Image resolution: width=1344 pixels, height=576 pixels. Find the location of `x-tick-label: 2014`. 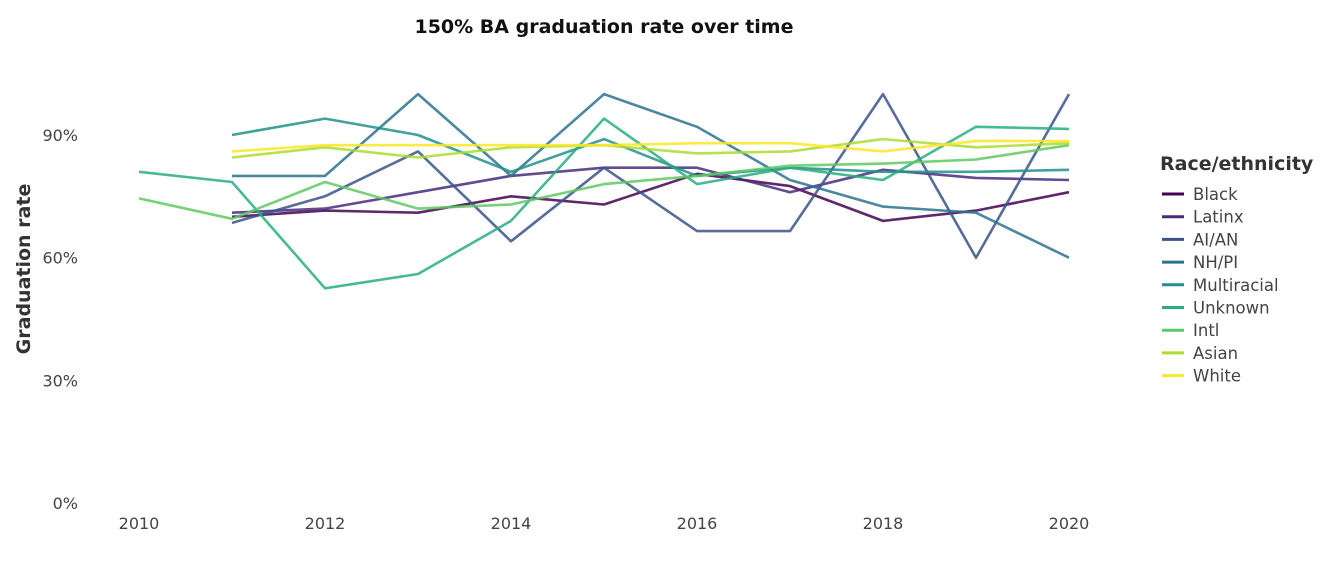

x-tick-label: 2014 is located at coordinates (511, 523).